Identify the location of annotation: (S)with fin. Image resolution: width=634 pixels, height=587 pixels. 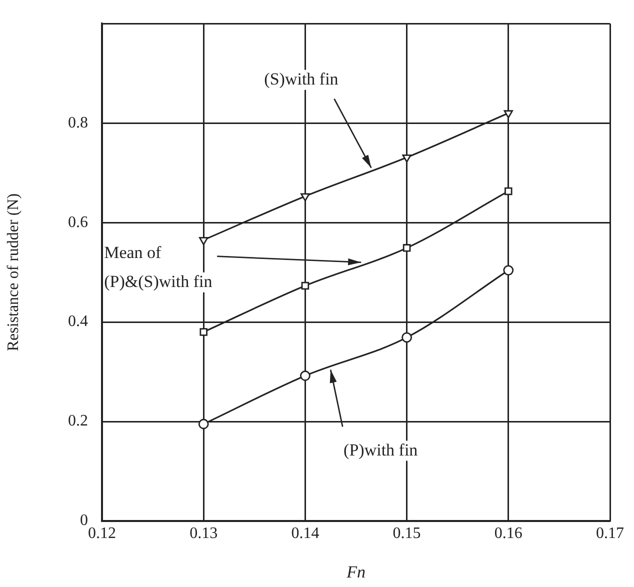
(301, 78).